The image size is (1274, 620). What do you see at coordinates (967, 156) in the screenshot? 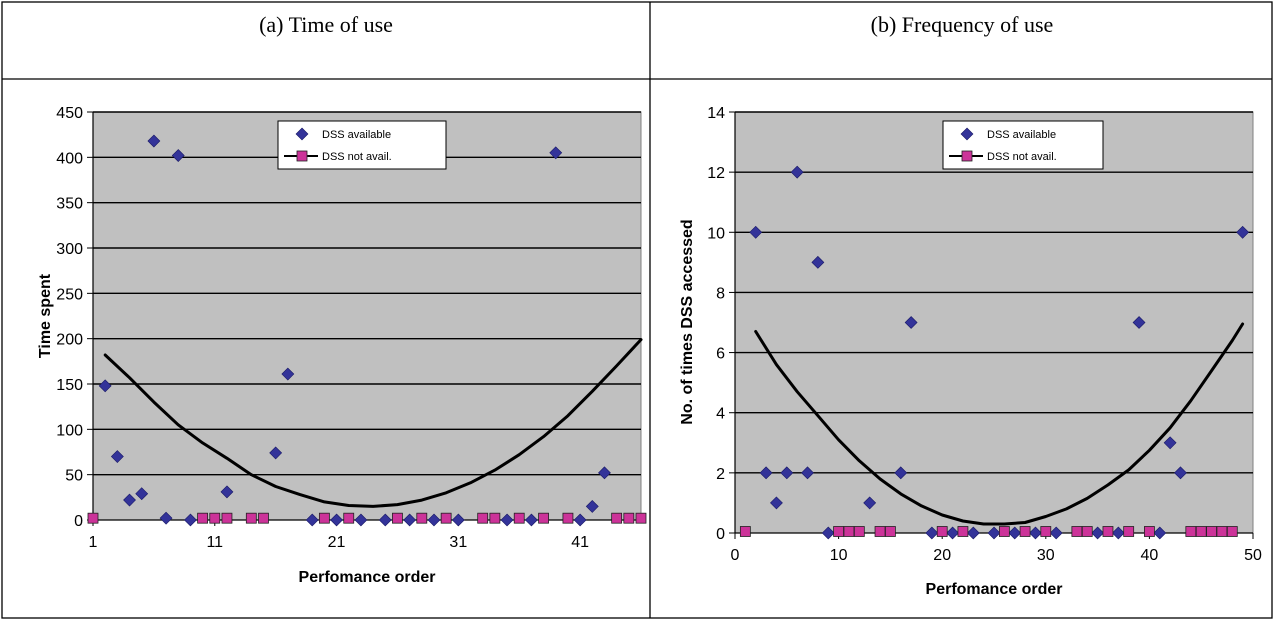
I see `chart-2-legend-marker-dss-not-available` at bounding box center [967, 156].